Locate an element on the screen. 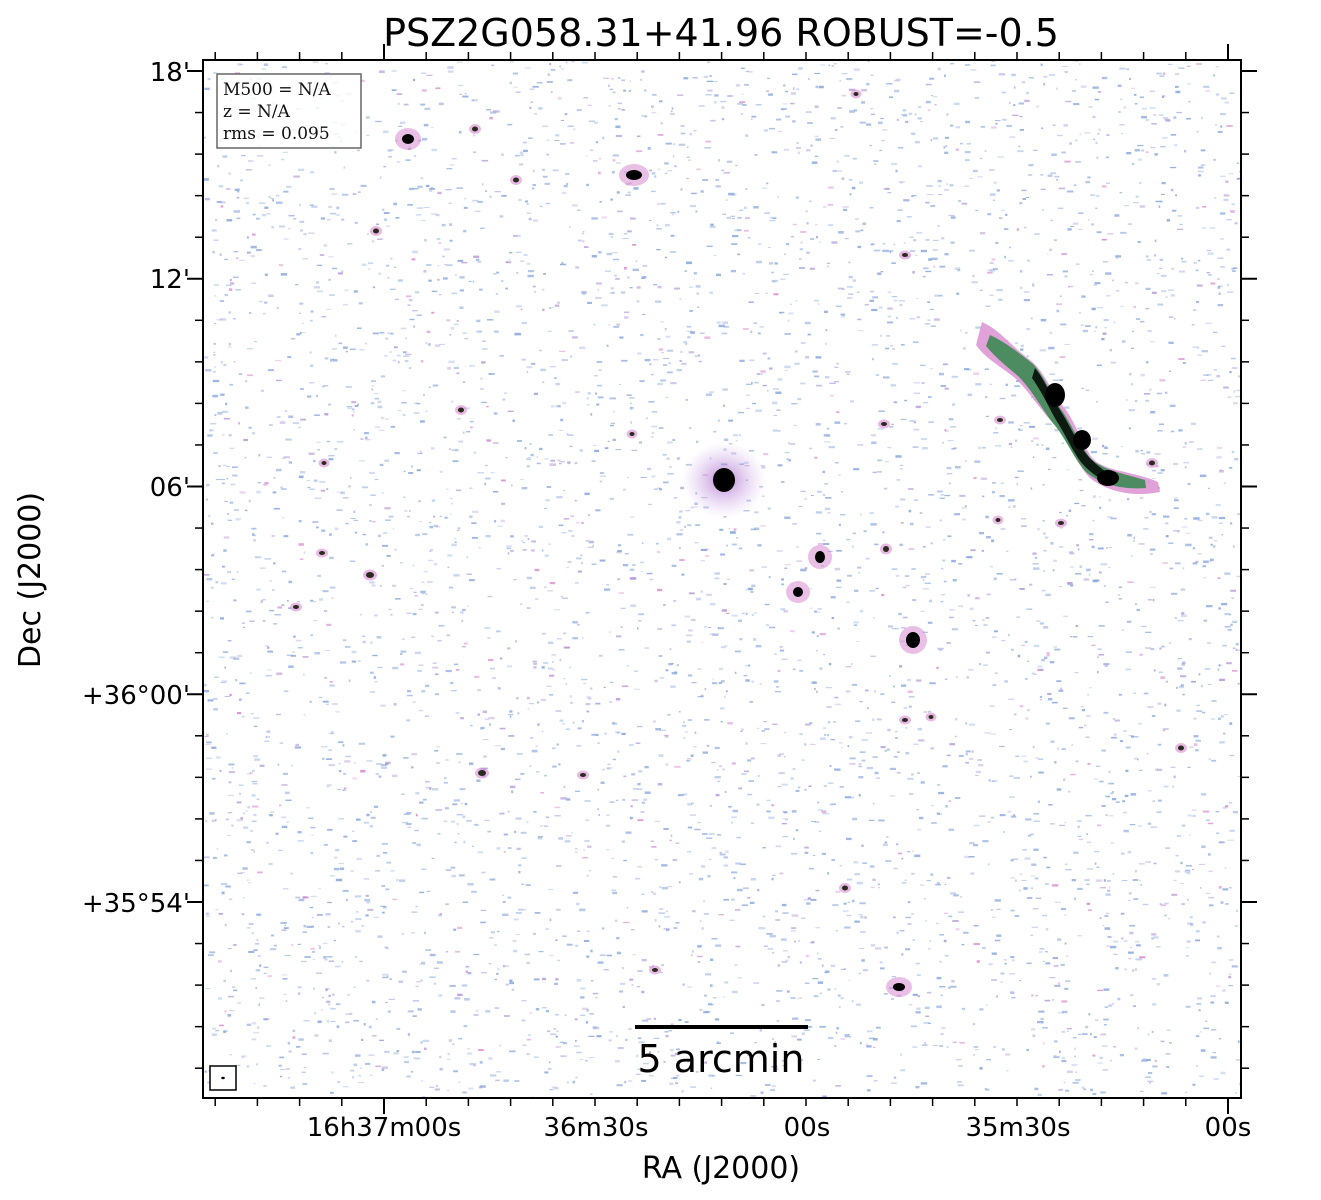 The height and width of the screenshot is (1200, 1321). scale-bar-label: 5 arcmin is located at coordinates (721, 1059).